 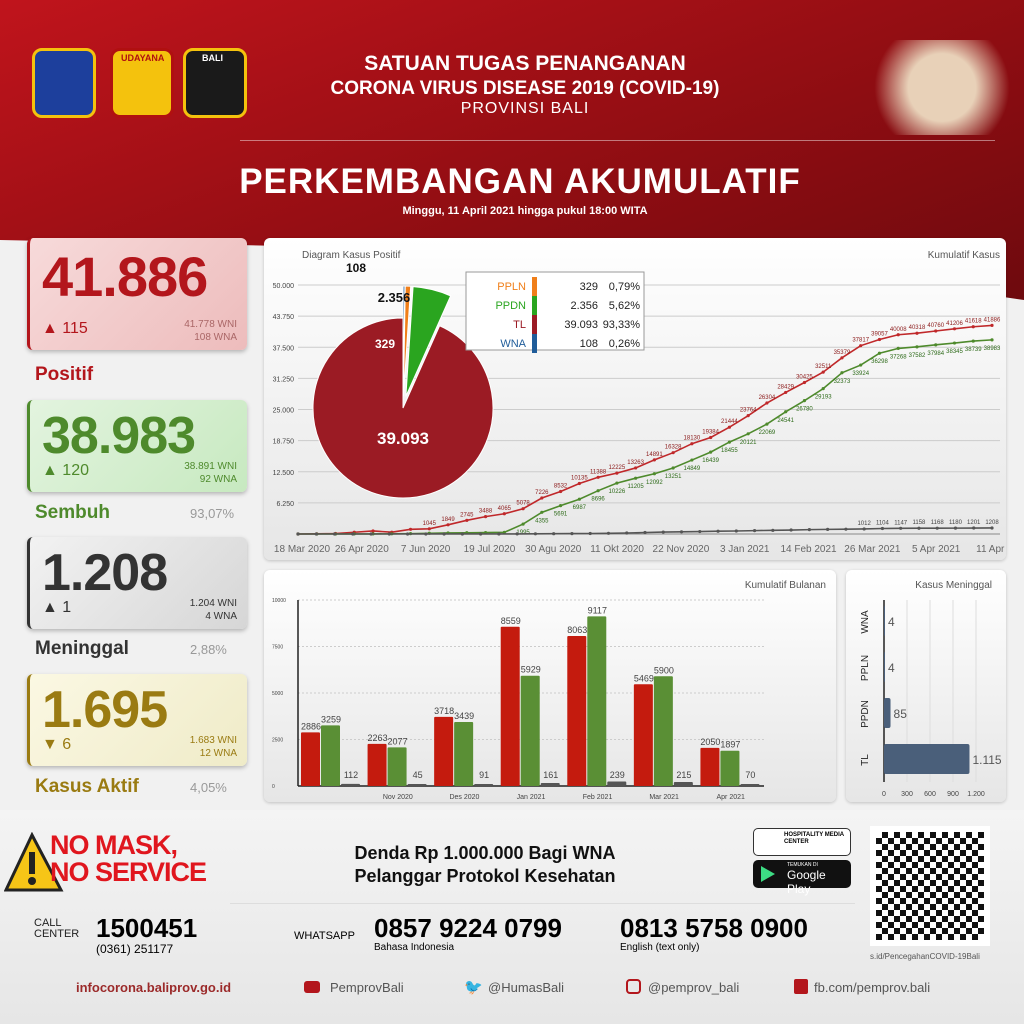 I want to click on y-tick-label: 18.750, so click(x=284, y=442).